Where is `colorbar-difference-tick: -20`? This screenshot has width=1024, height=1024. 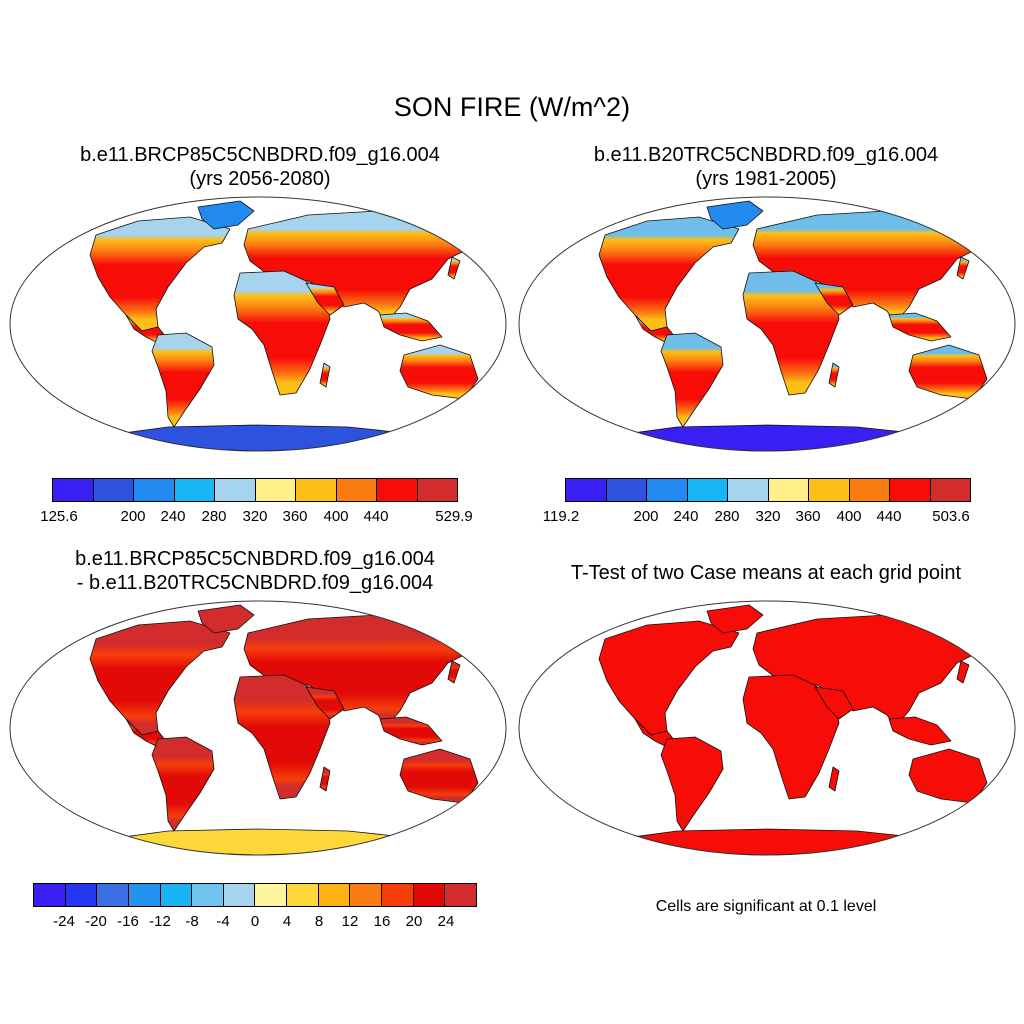 colorbar-difference-tick: -20 is located at coordinates (96, 921).